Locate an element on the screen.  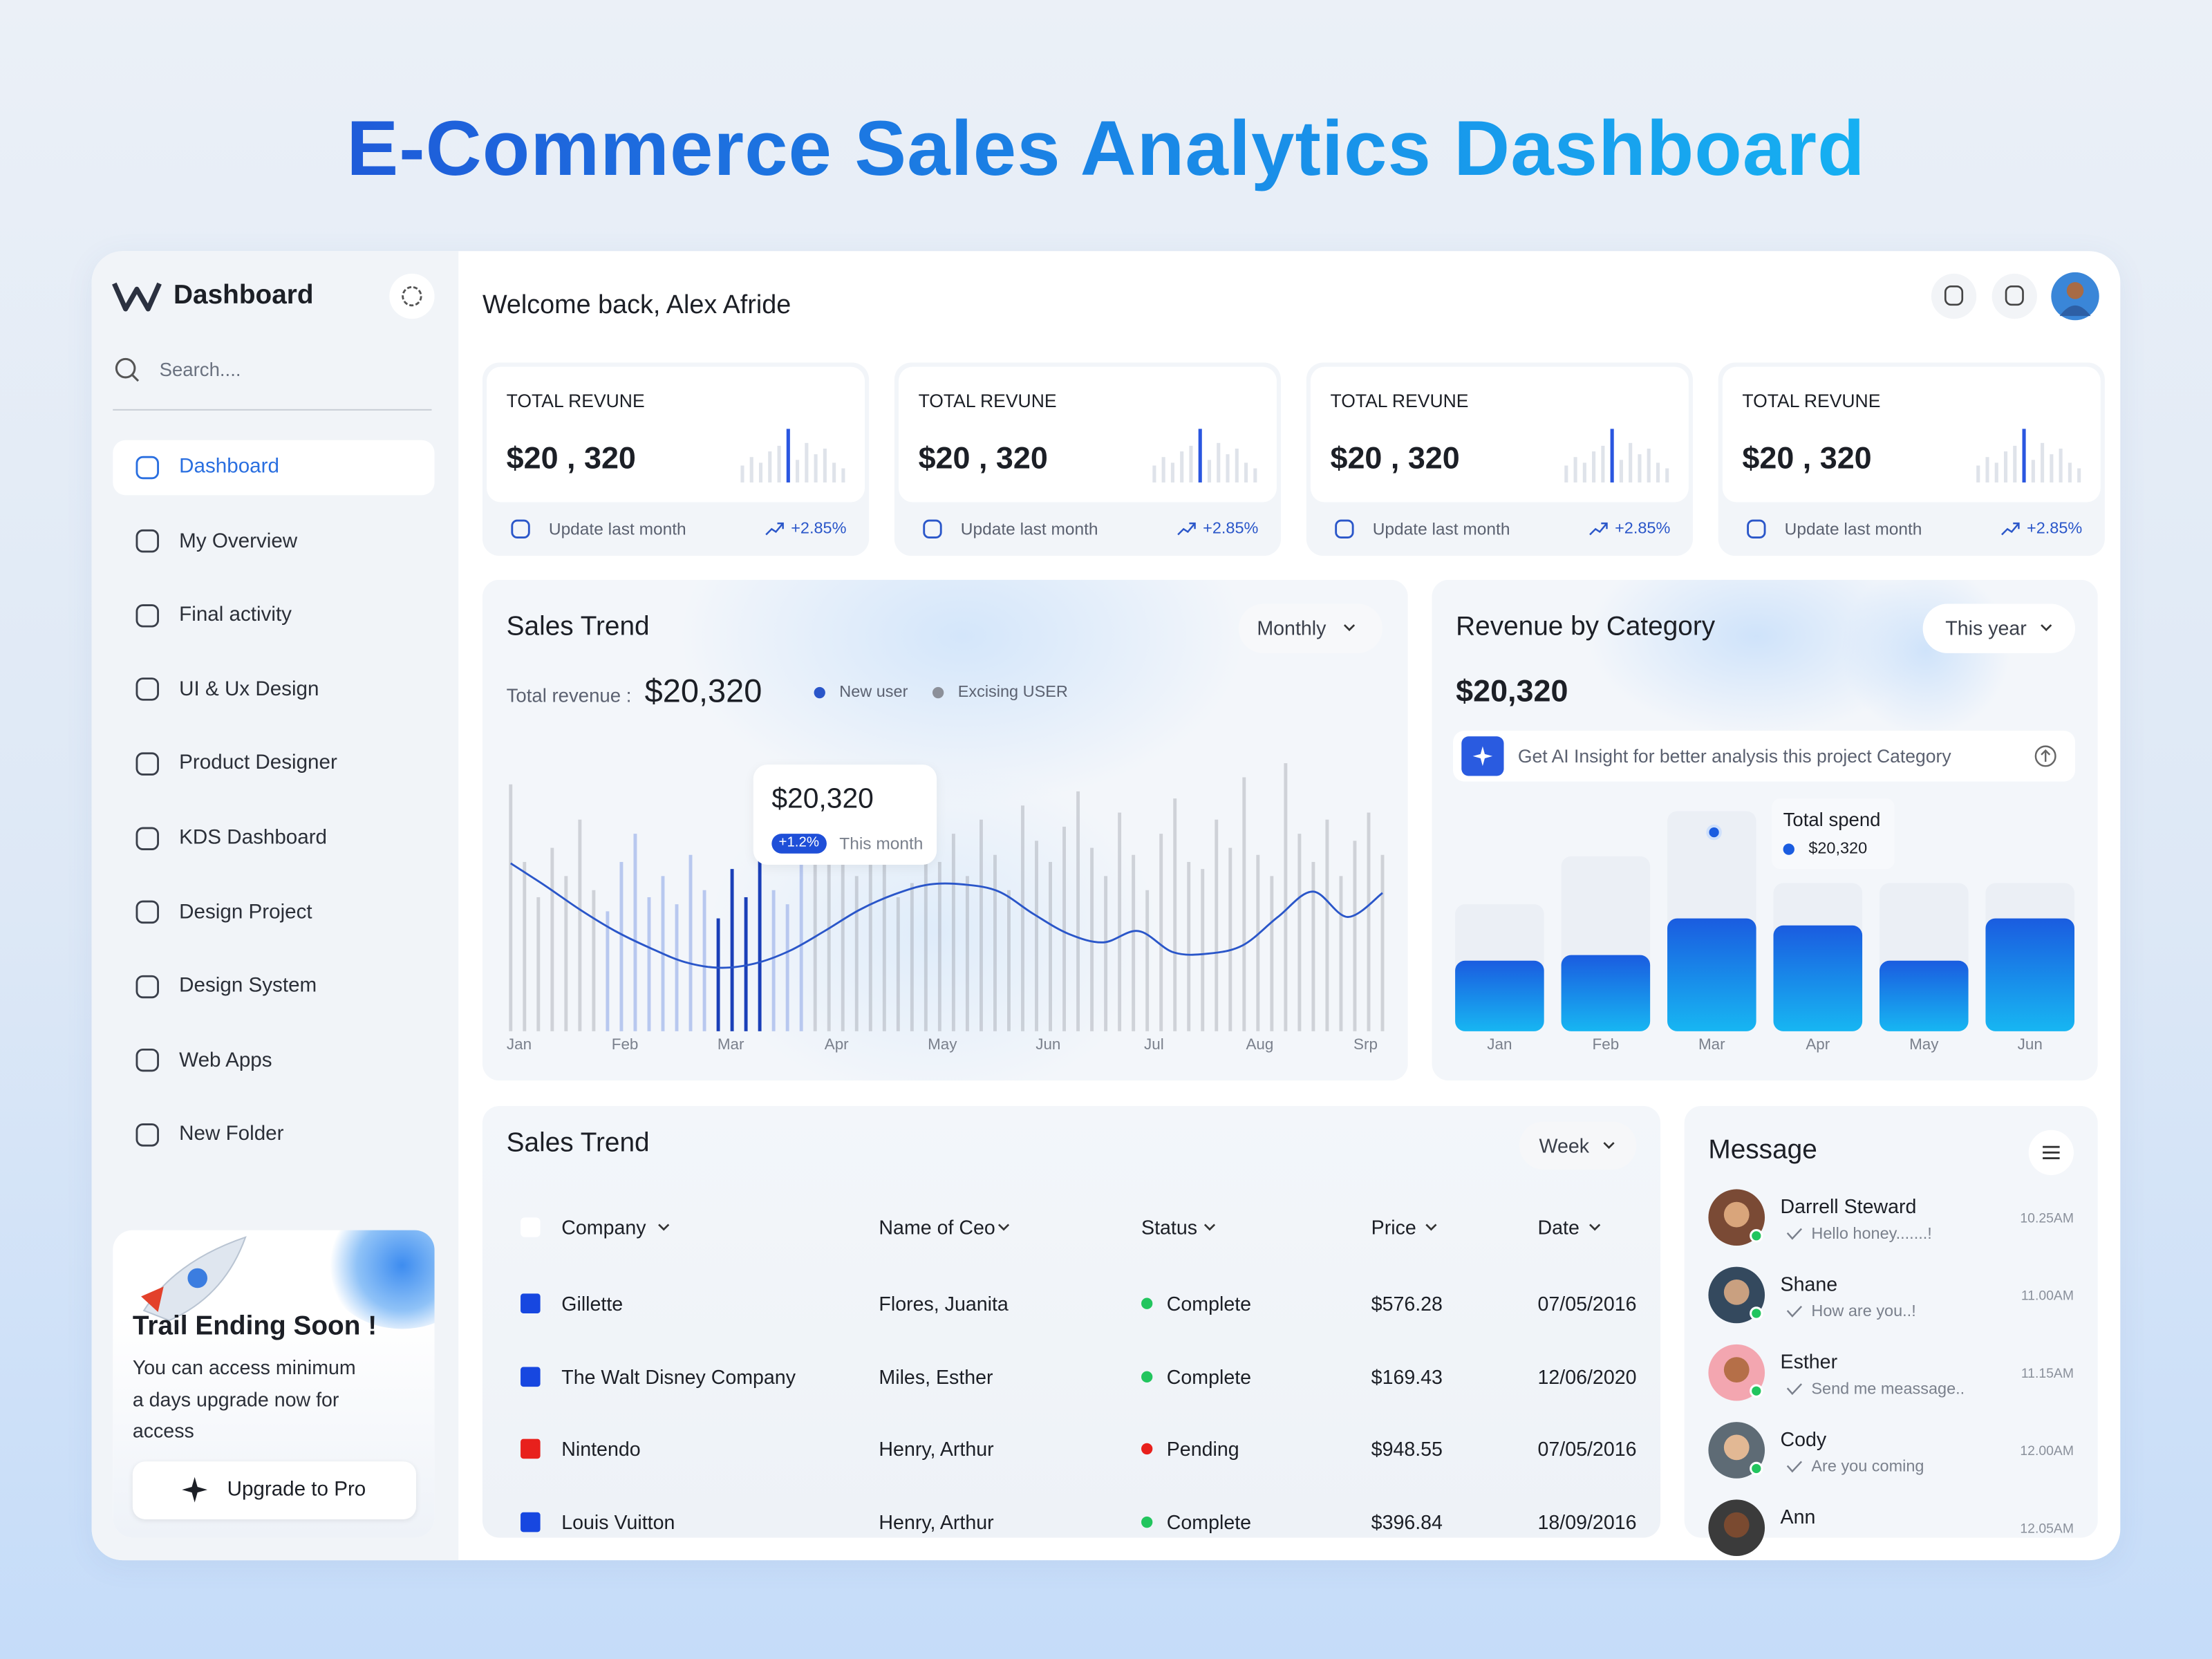
nav-item: Design System is located at coordinates (248, 986).